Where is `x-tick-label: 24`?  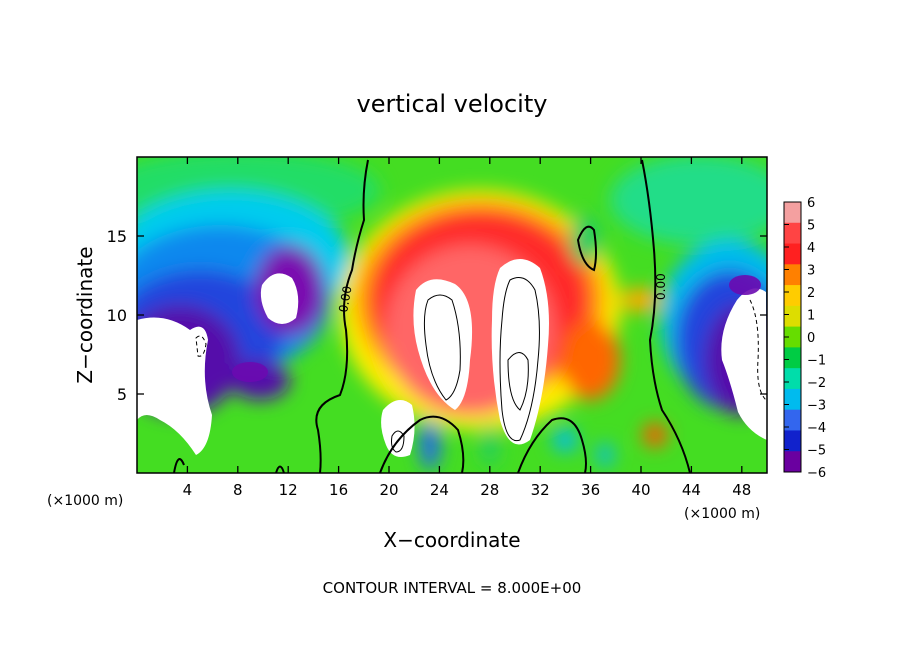 x-tick-label: 24 is located at coordinates (439, 490).